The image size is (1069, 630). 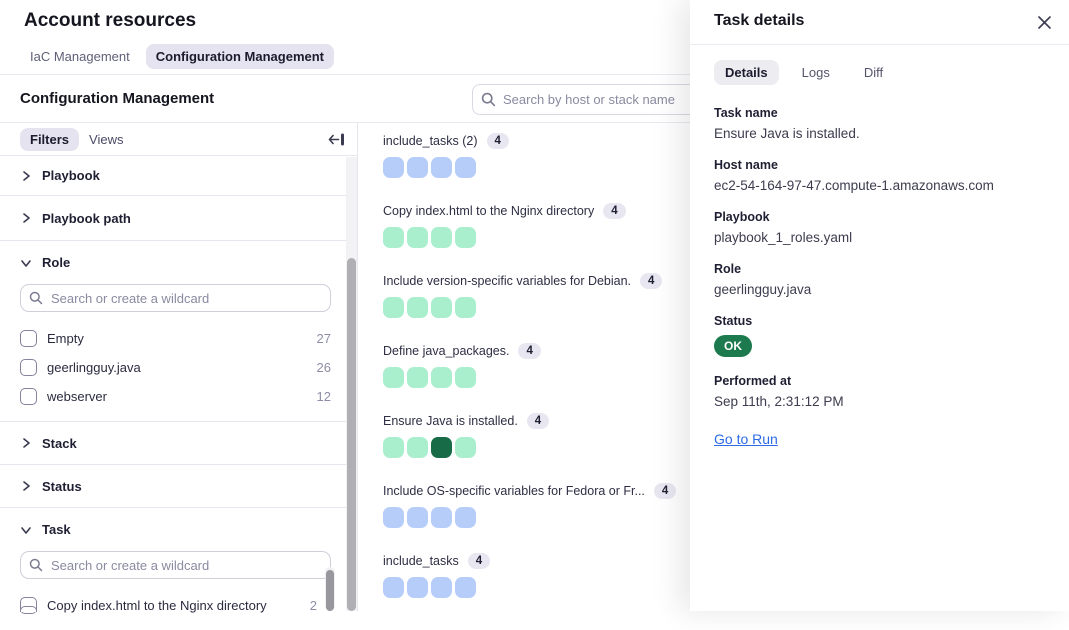 I want to click on field-value: playbook_1_roles.yaml, so click(x=879, y=237).